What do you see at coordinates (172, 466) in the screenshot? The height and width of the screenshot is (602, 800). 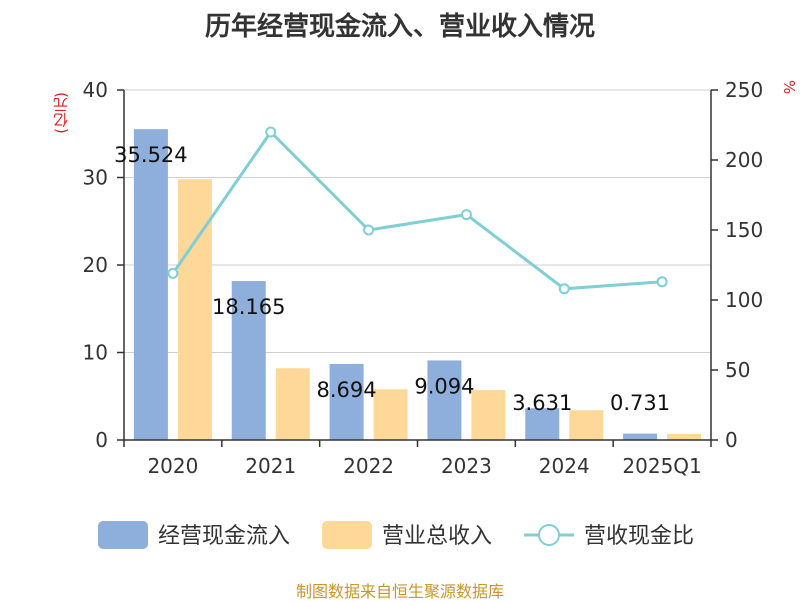 I see `x-tick-label: 2020` at bounding box center [172, 466].